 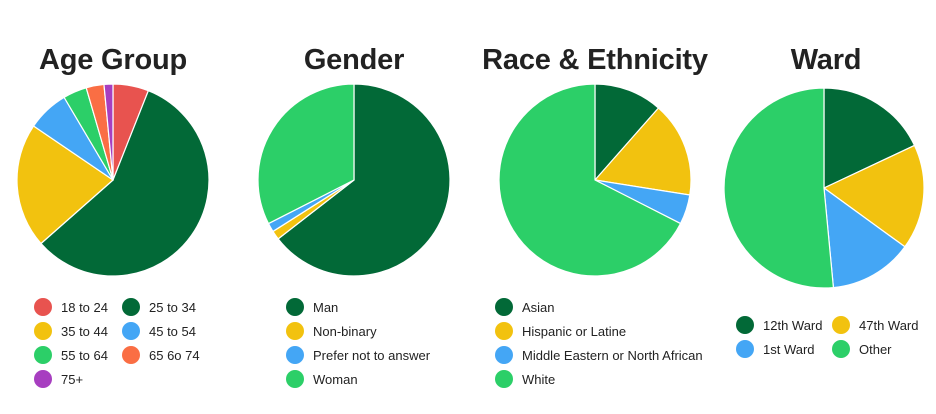 I want to click on legend-item: Non-binary, so click(x=331, y=331).